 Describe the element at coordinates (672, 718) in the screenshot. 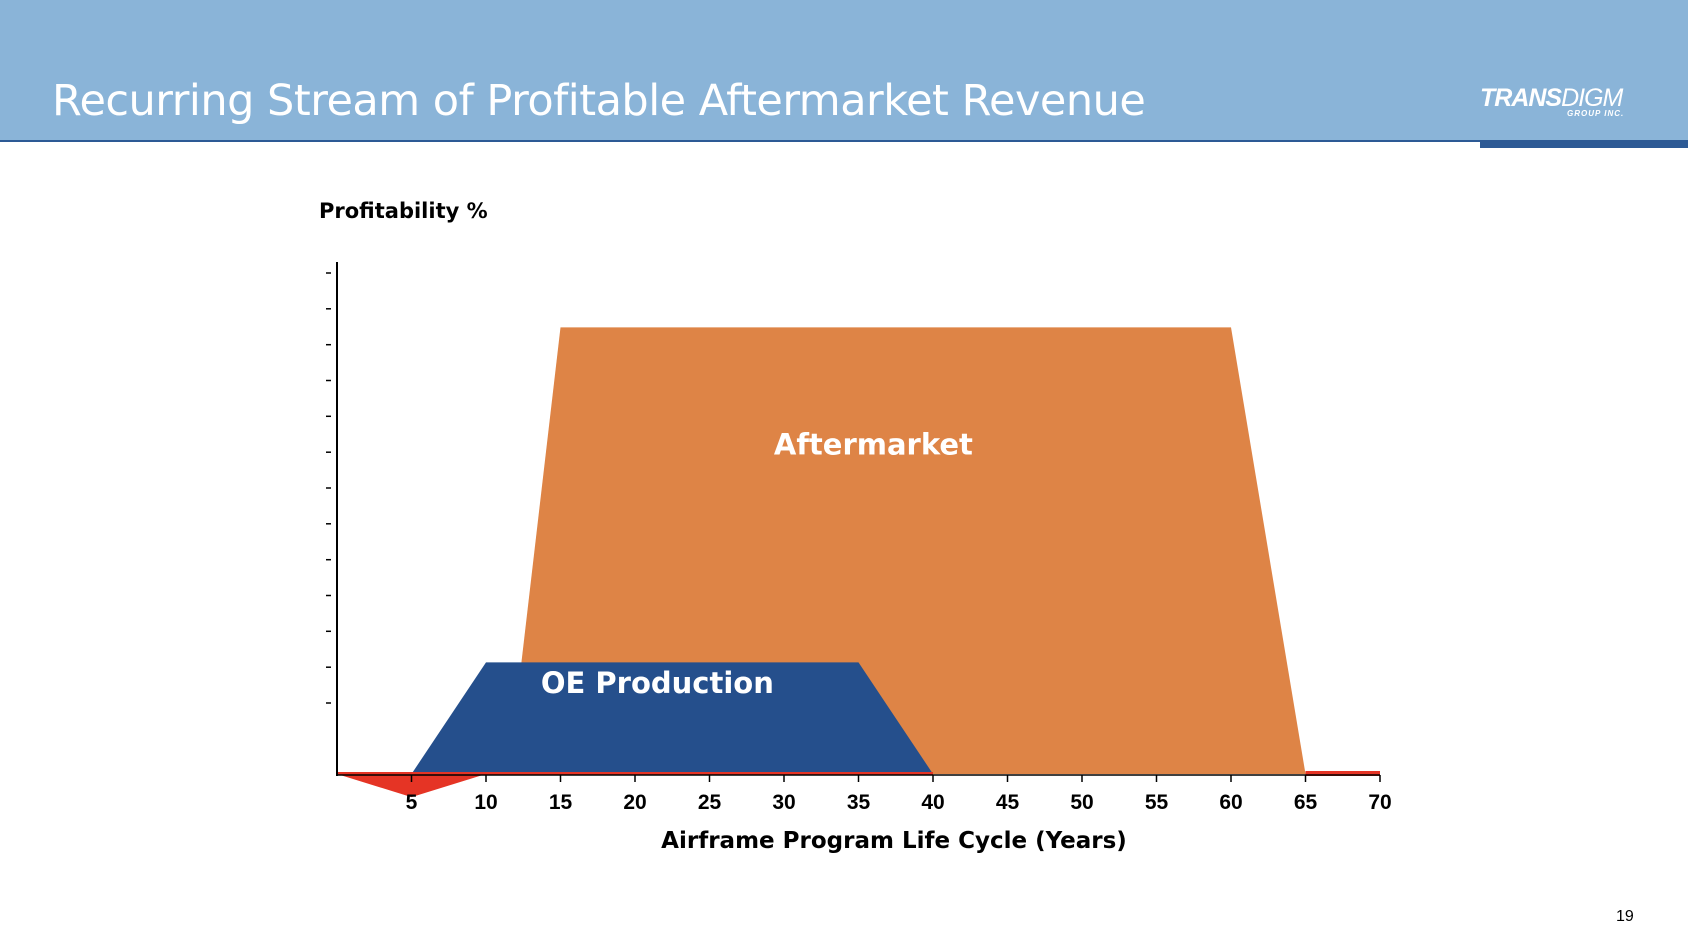

I see `series-area-oe-production` at that location.